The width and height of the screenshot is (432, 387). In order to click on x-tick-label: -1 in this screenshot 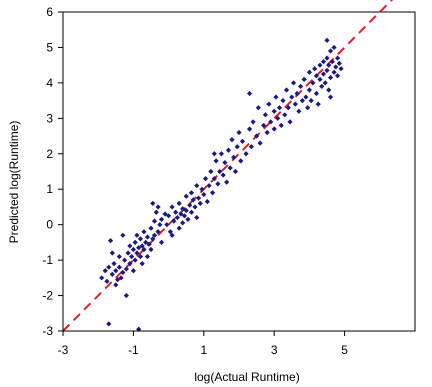, I will do `click(133, 350)`.